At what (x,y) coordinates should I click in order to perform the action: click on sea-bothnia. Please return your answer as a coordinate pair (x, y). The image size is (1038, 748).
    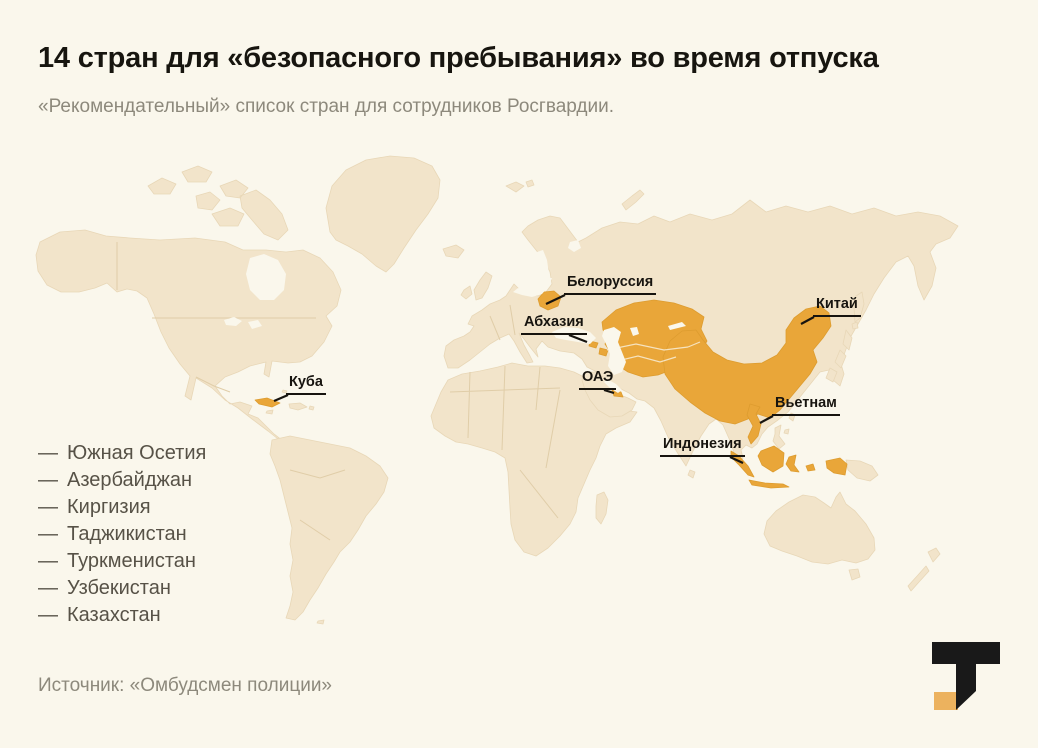
    Looking at the image, I should click on (543, 263).